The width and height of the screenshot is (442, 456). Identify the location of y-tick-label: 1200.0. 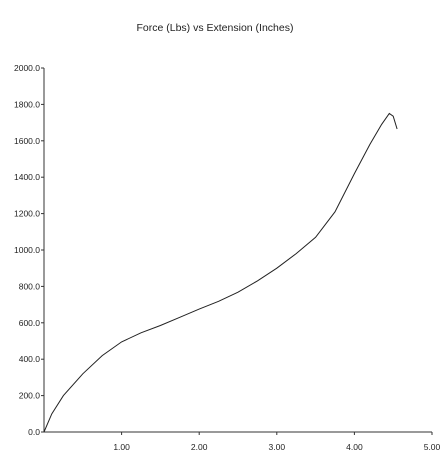
(27, 214).